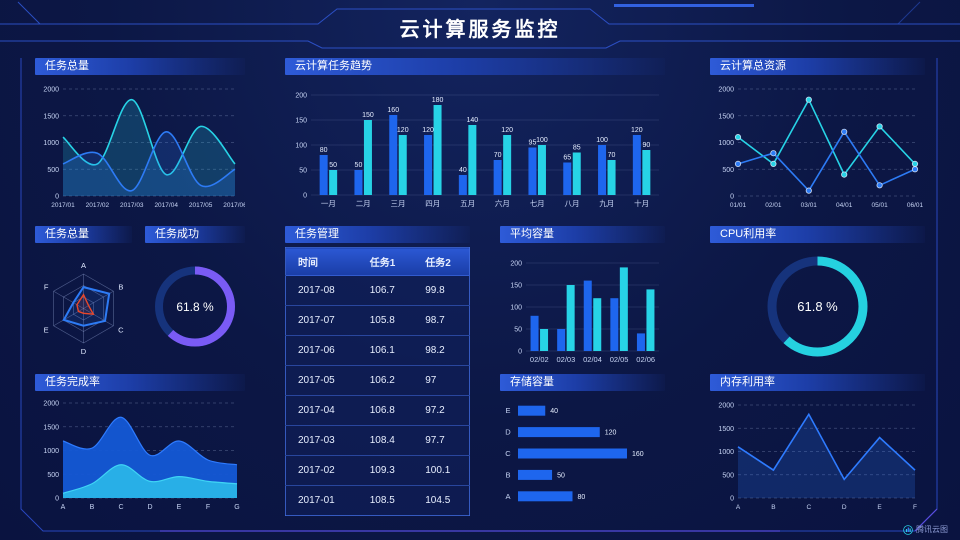  I want to click on table-cell: 100.1, so click(441, 470).